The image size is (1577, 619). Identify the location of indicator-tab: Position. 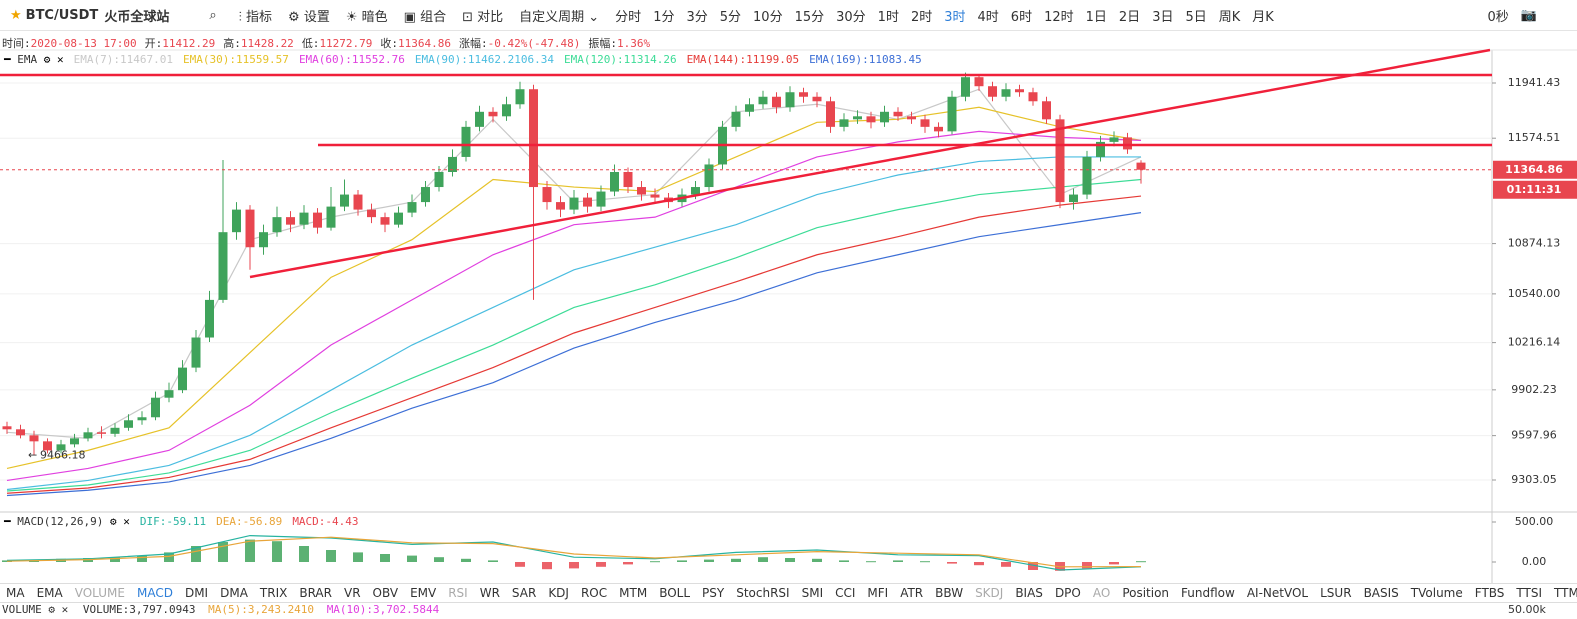
(1146, 593).